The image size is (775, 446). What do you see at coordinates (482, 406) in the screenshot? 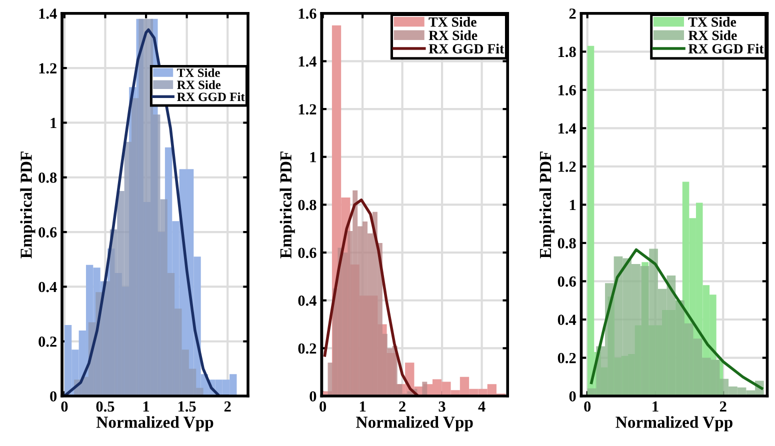
I see `x-tick-label: 4` at bounding box center [482, 406].